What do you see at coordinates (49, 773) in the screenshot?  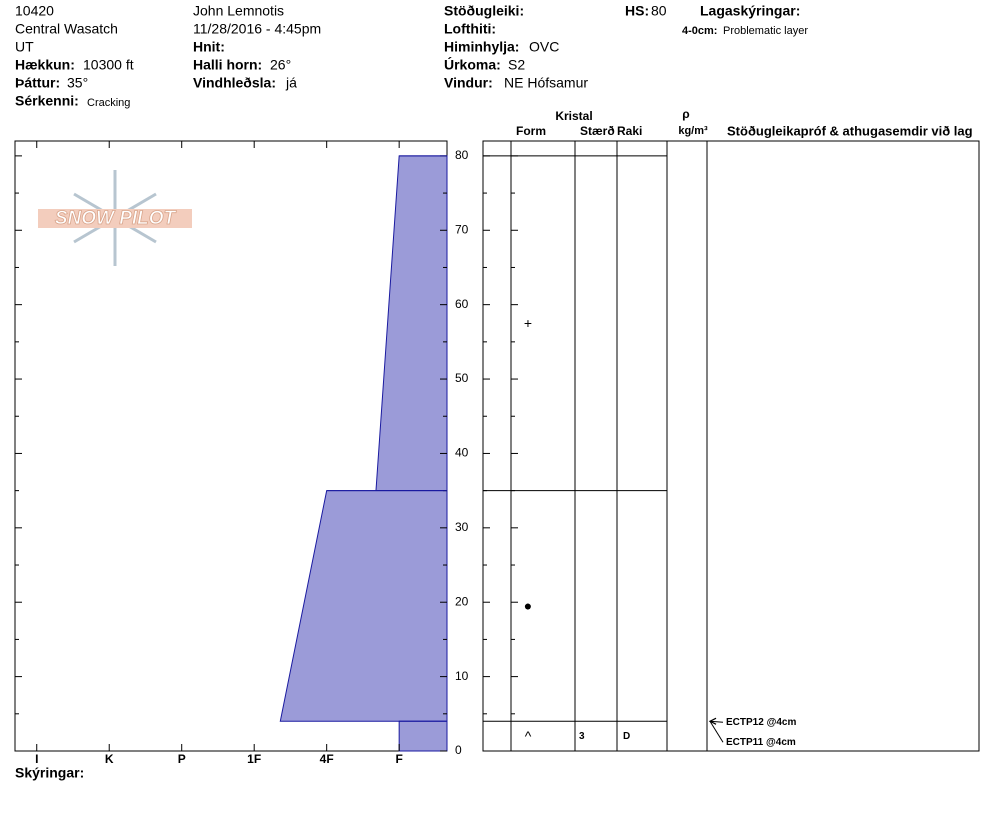 I see `notes-label: Skýringar:` at bounding box center [49, 773].